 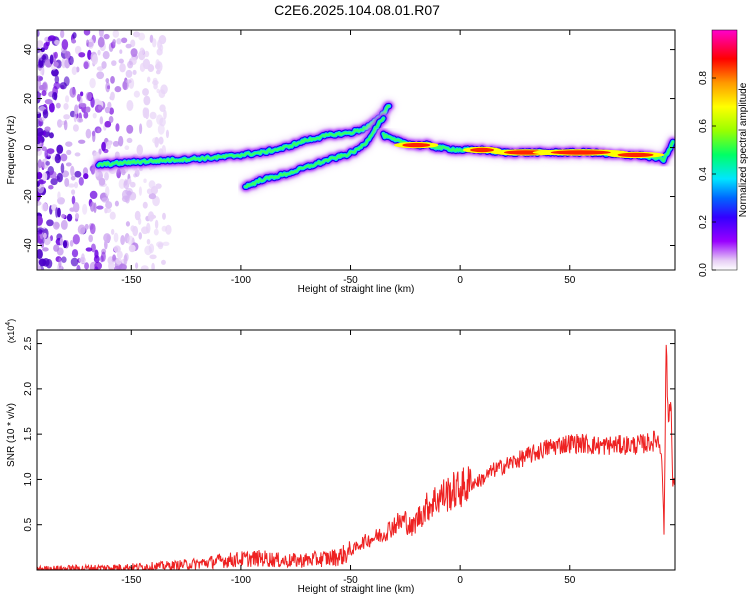 I want to click on bottom-x-tick-label: -150, so click(x=131, y=580).